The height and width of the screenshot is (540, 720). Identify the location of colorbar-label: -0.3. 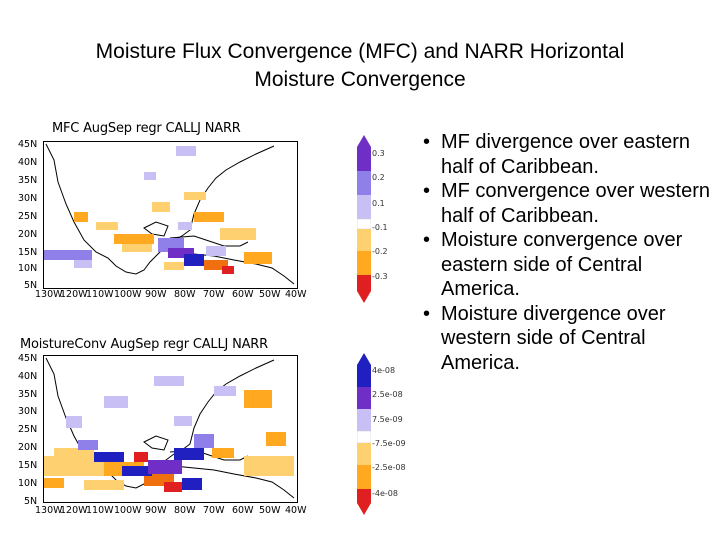
(380, 276).